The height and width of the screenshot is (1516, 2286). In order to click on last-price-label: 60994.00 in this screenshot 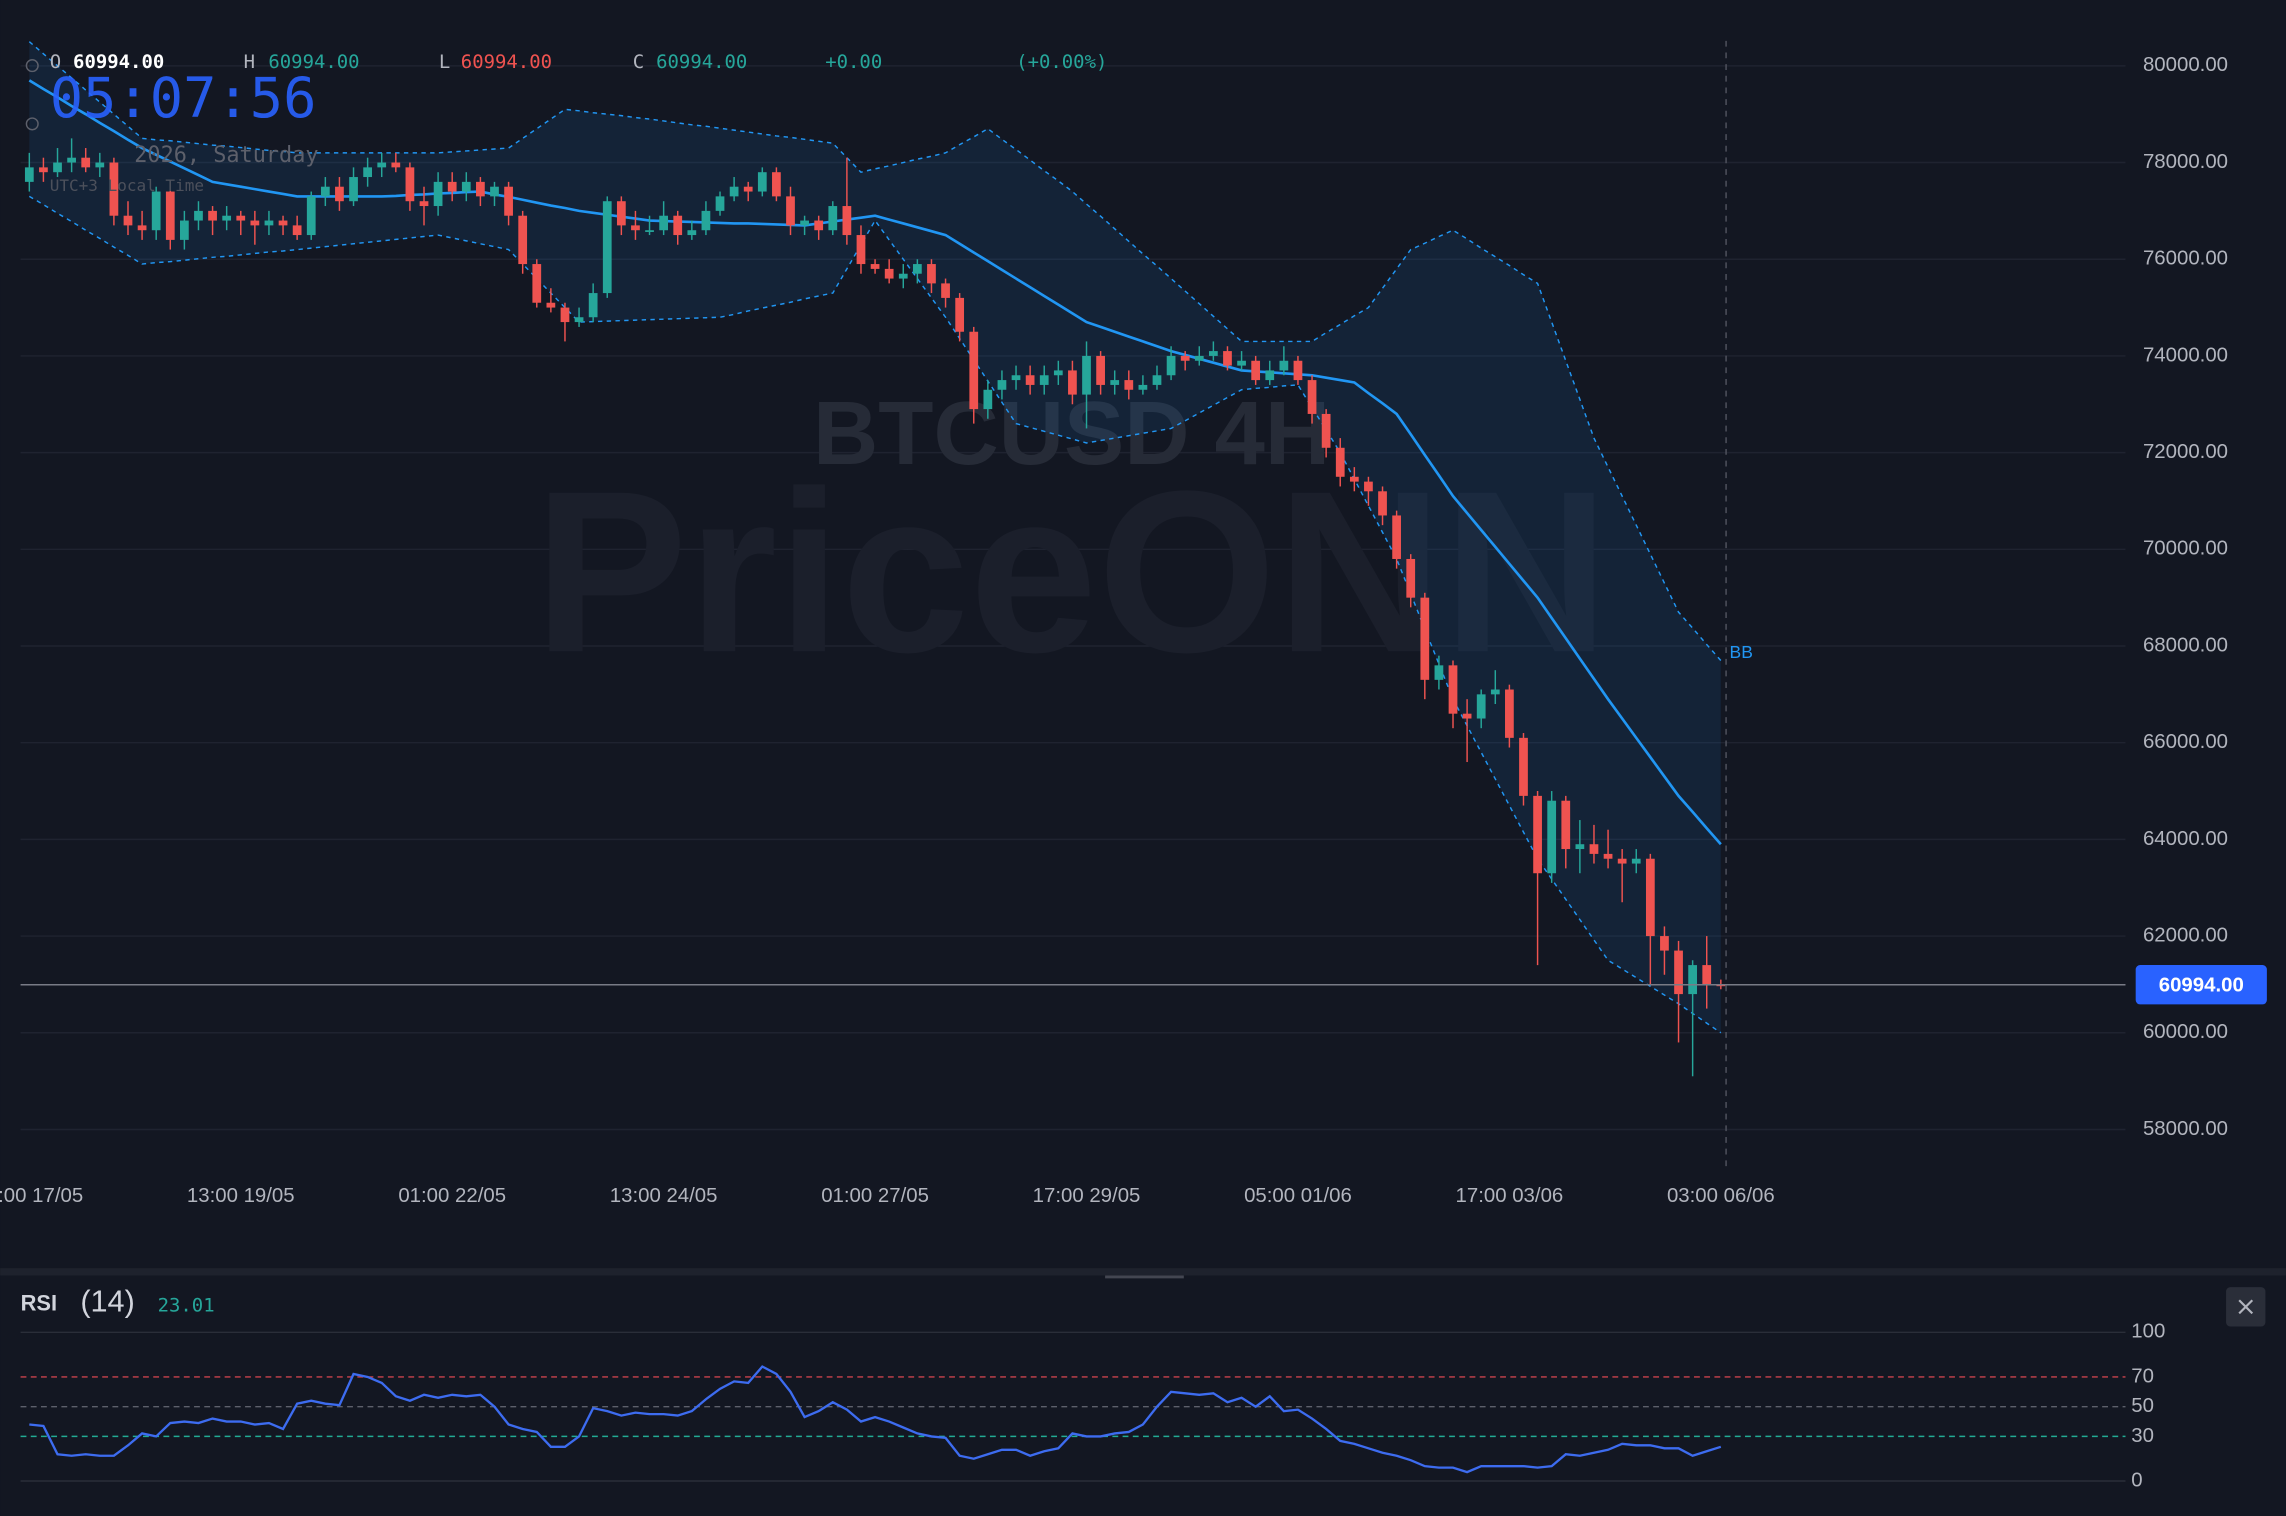, I will do `click(2201, 986)`.